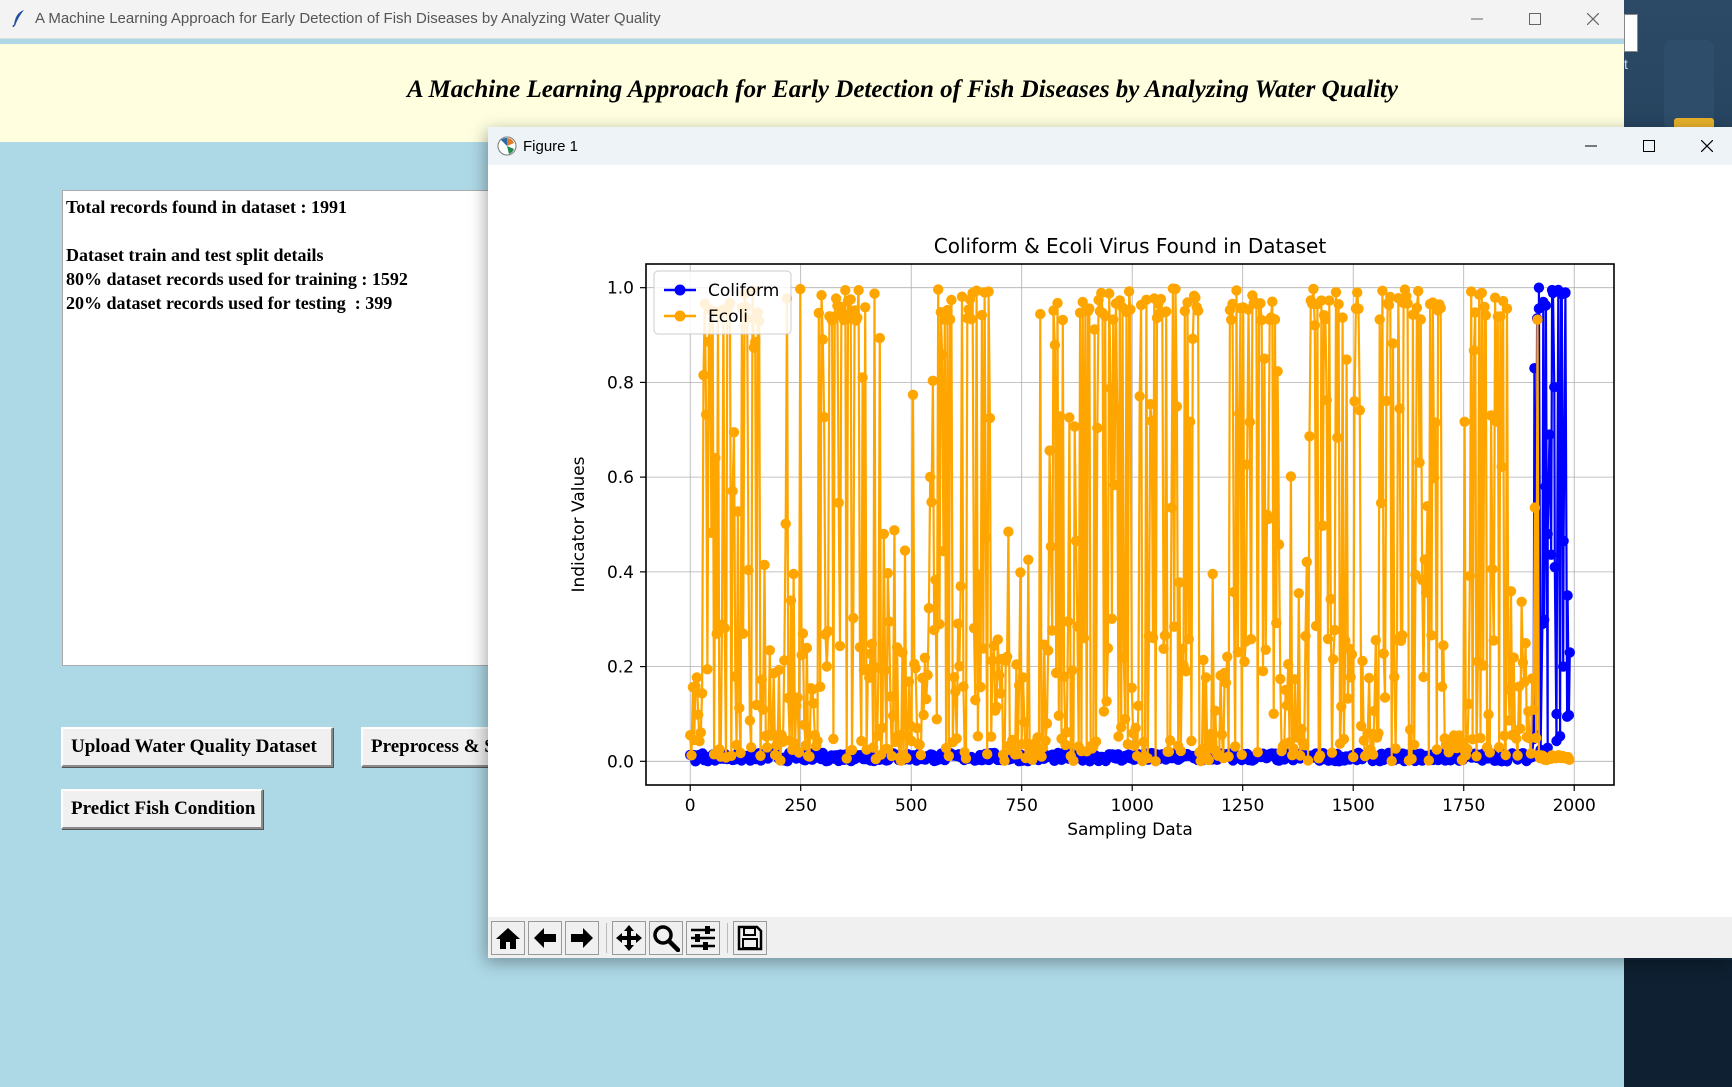  I want to click on upload-dataset-button: Upload Water Quality Dataset, so click(197, 747).